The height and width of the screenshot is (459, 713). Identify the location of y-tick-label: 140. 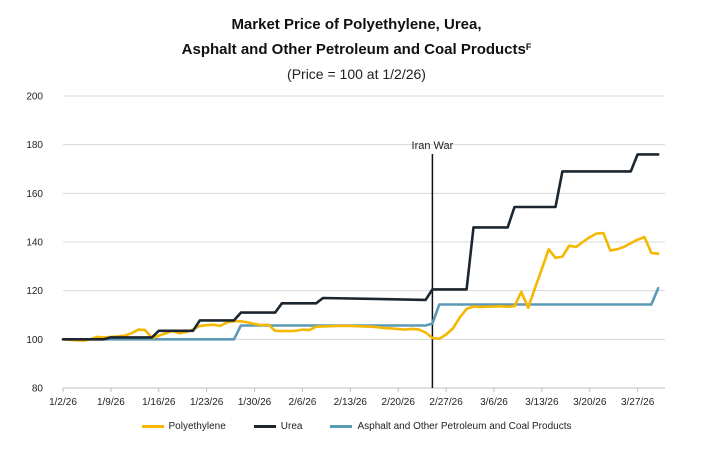
(34, 243).